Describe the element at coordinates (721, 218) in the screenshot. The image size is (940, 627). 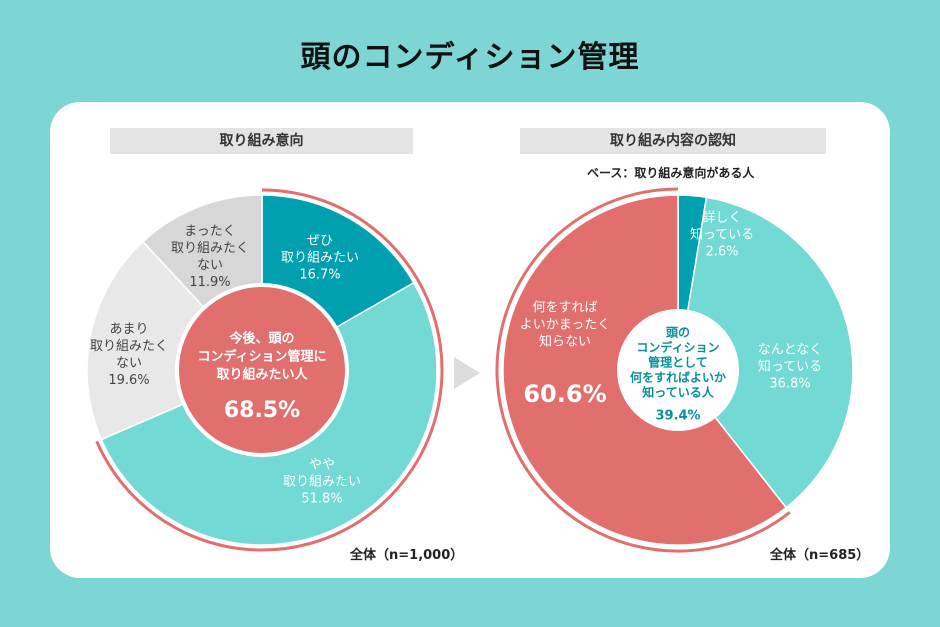
I see `slice-label: 詳しく` at that location.